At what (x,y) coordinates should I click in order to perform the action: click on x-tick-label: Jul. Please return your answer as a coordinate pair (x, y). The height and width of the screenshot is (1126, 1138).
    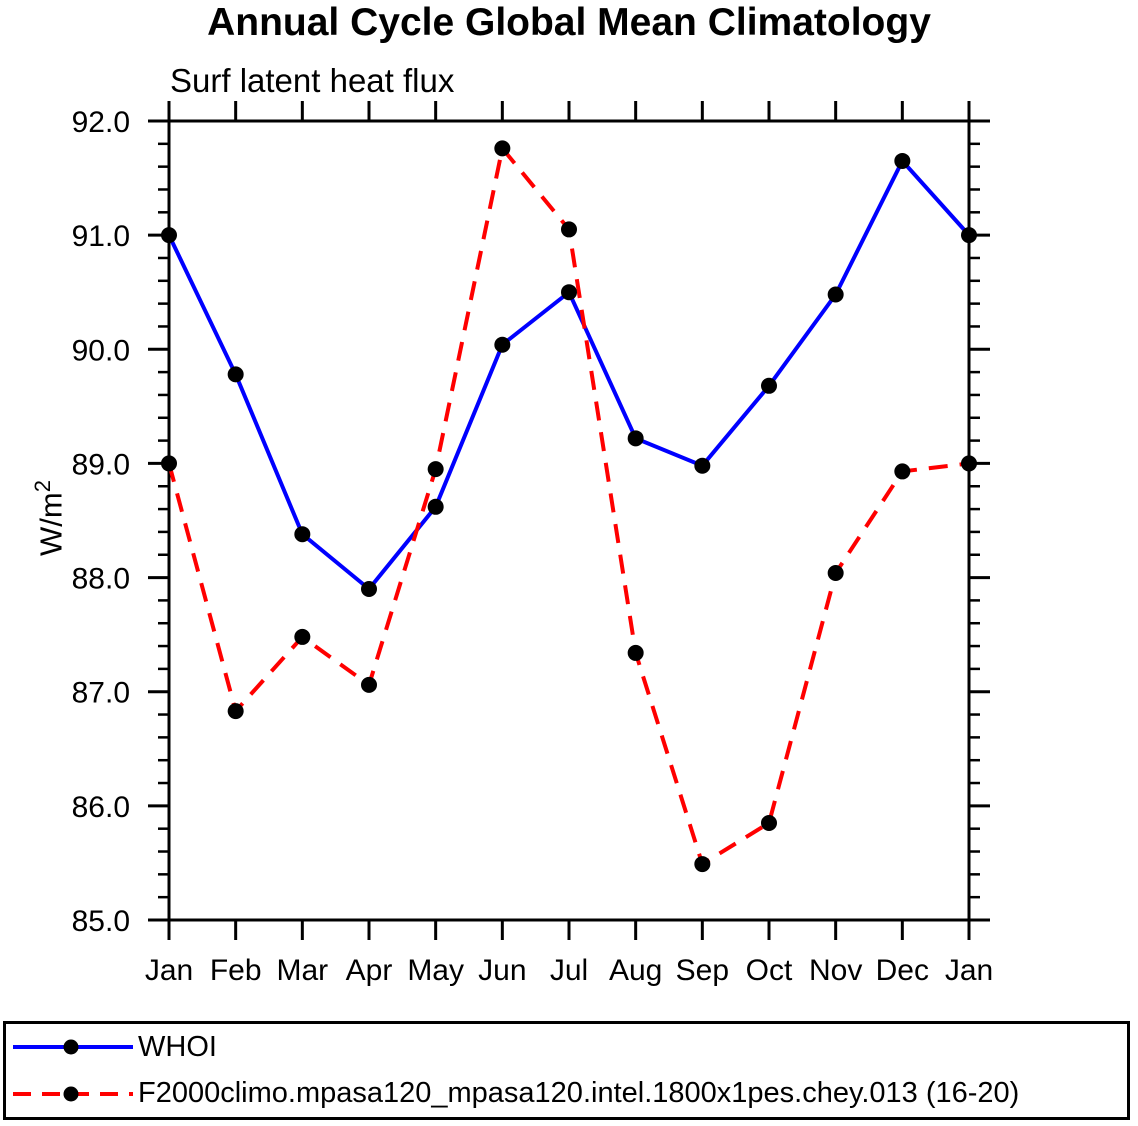
    Looking at the image, I should click on (569, 970).